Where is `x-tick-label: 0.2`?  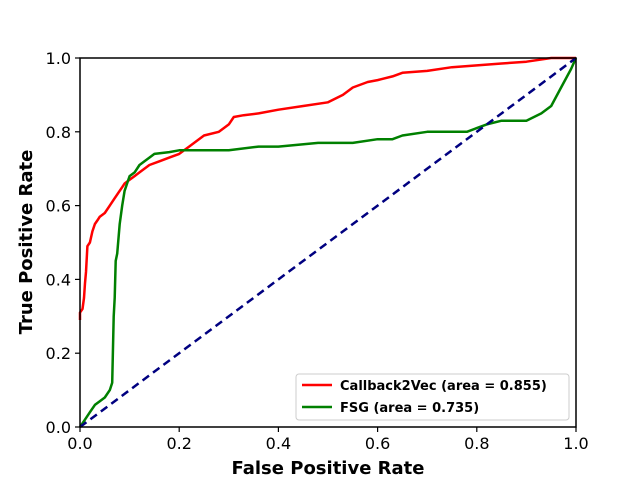 x-tick-label: 0.2 is located at coordinates (178, 443).